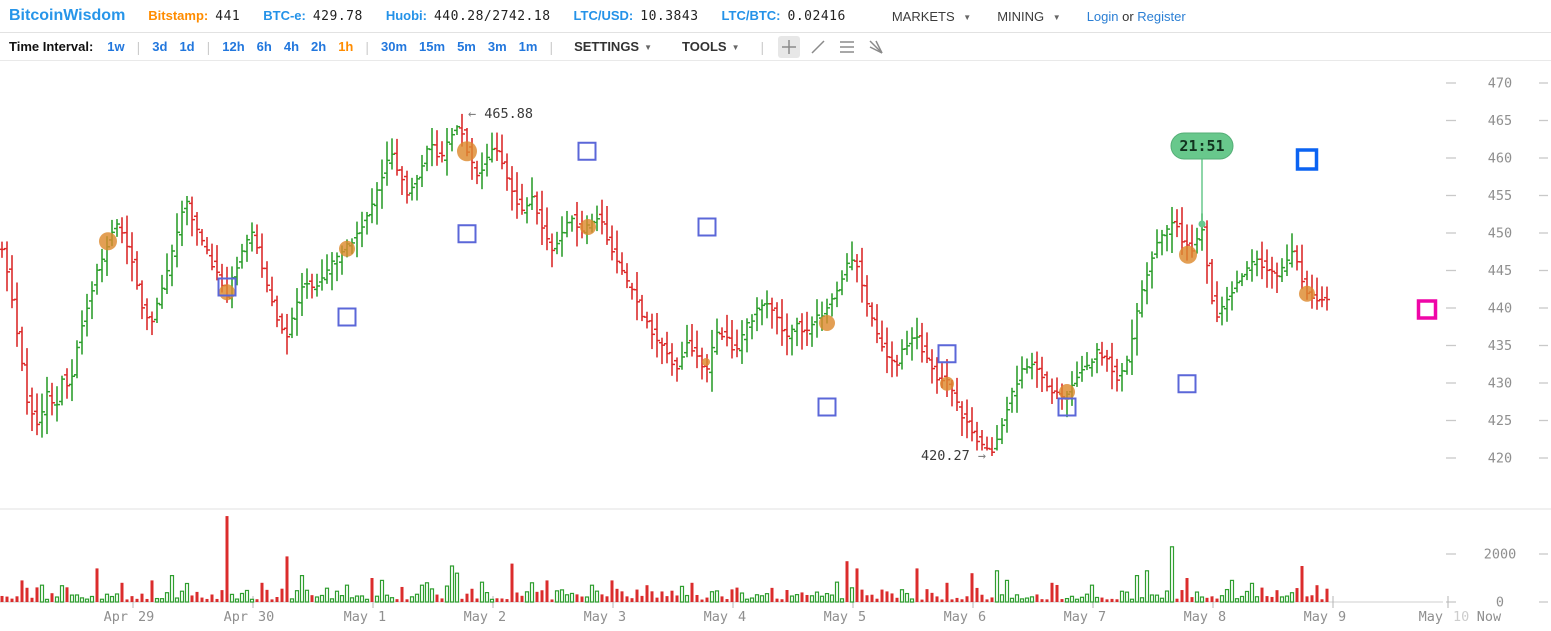  What do you see at coordinates (1500, 555) in the screenshot?
I see `svg-text: 2000` at bounding box center [1500, 555].